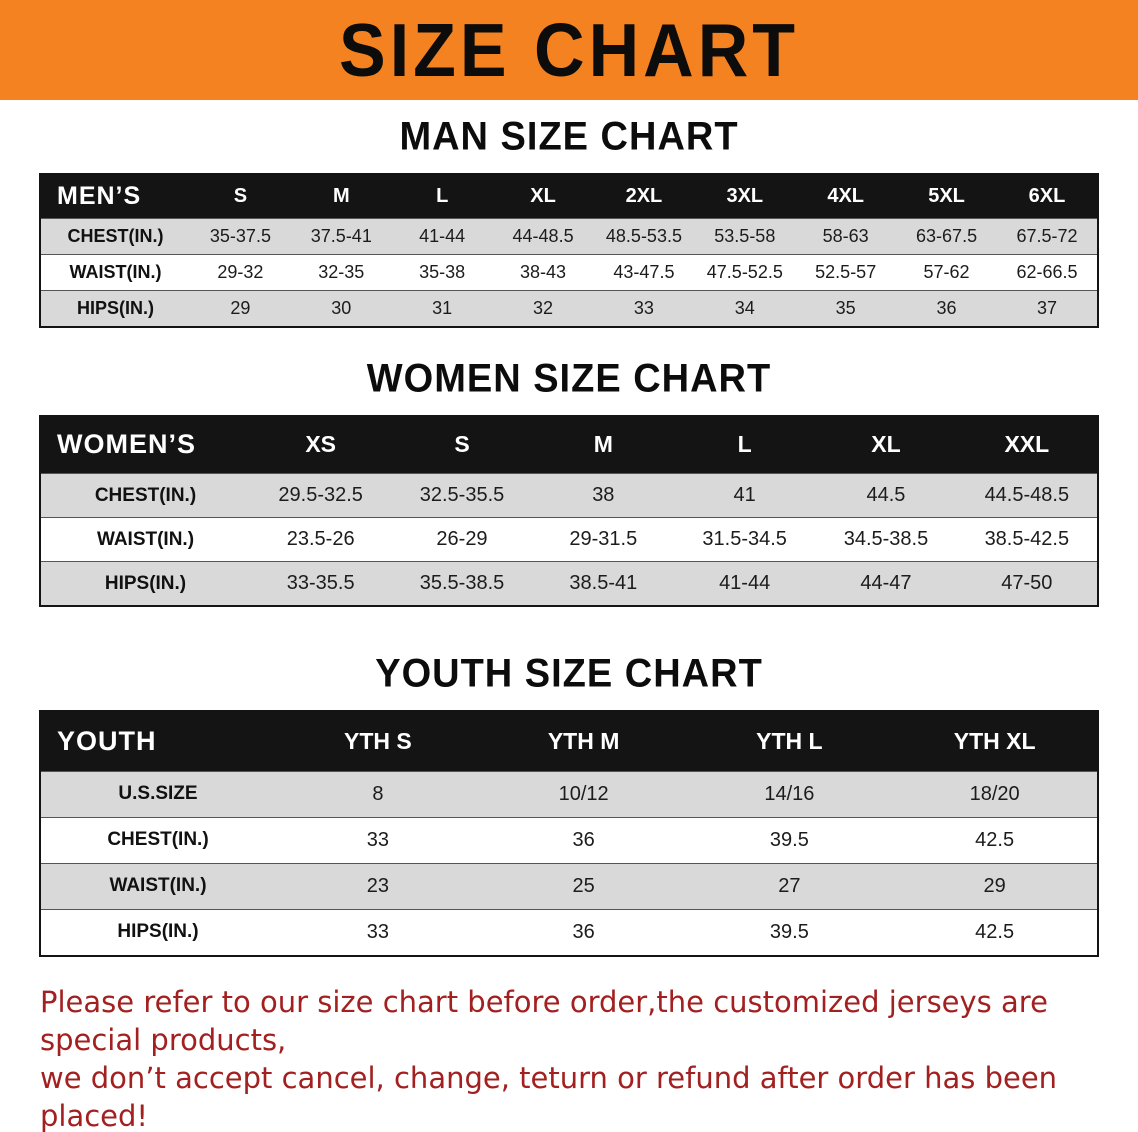 The image size is (1138, 1132). I want to click on cell-value: 58-63, so click(846, 235).